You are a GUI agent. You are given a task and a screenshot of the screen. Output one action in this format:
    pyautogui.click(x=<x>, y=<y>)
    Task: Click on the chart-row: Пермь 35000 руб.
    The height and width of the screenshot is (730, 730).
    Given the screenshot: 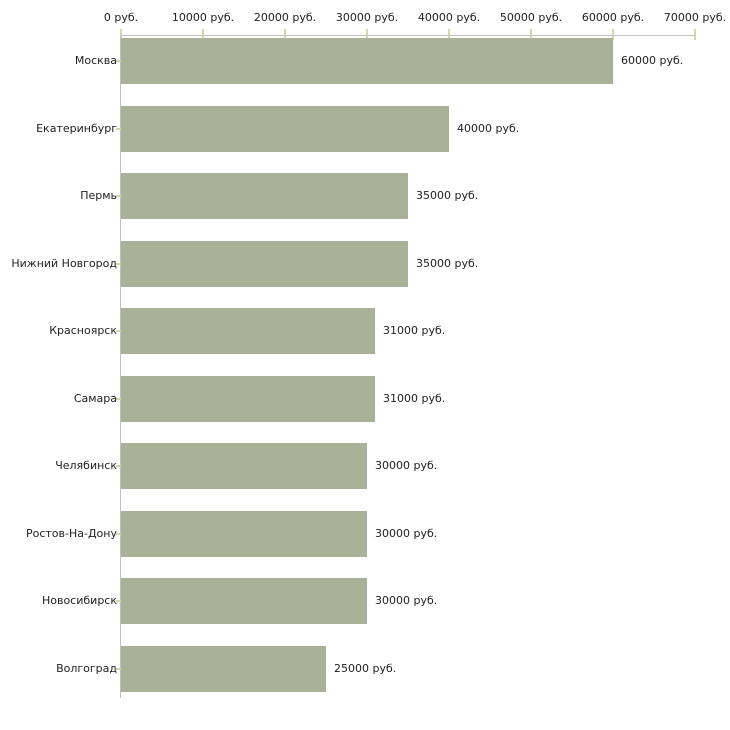 What is the action you would take?
    pyautogui.click(x=365, y=196)
    